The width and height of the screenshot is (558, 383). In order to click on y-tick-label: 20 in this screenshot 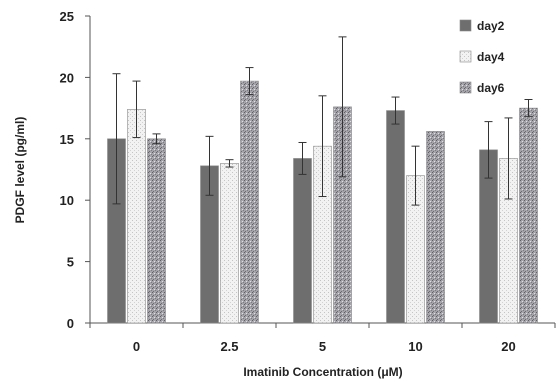, I will do `click(67, 77)`.